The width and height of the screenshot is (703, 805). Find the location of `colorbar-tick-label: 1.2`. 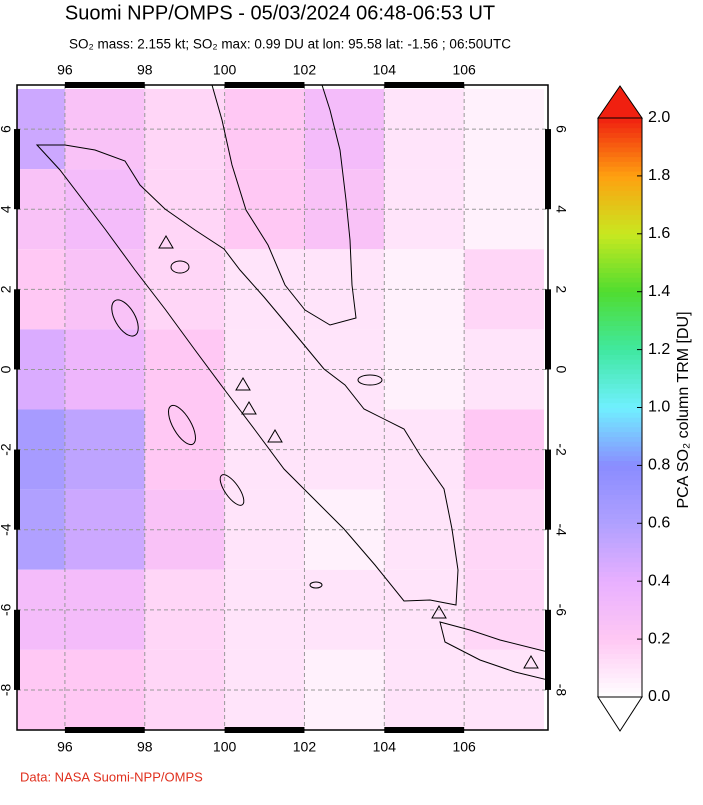

colorbar-tick-label: 1.2 is located at coordinates (659, 349).